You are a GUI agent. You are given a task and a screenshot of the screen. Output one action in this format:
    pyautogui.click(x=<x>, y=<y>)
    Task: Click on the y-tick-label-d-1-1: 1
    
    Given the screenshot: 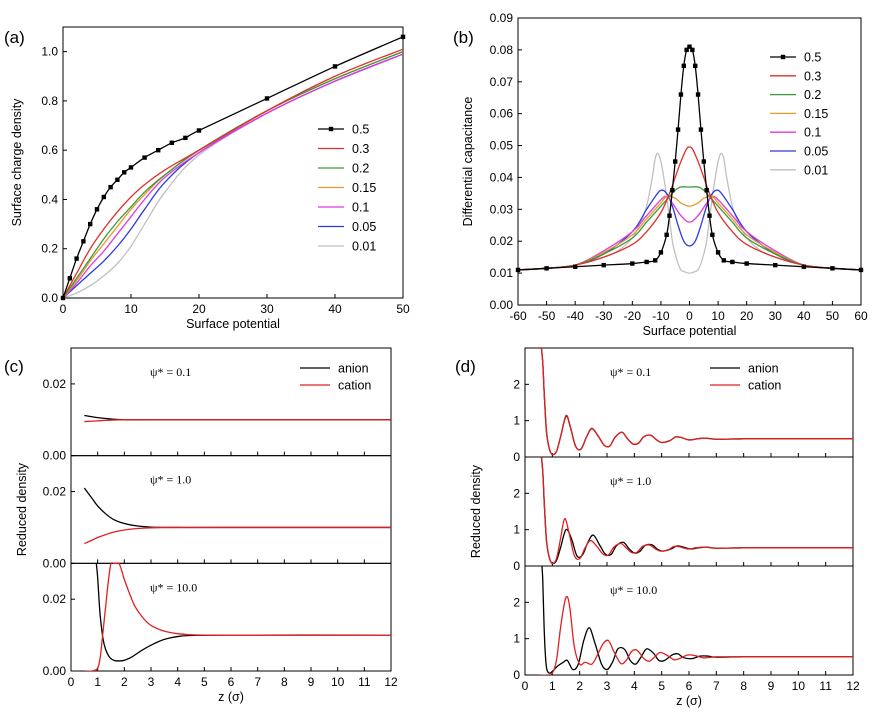 What is the action you would take?
    pyautogui.click(x=516, y=530)
    